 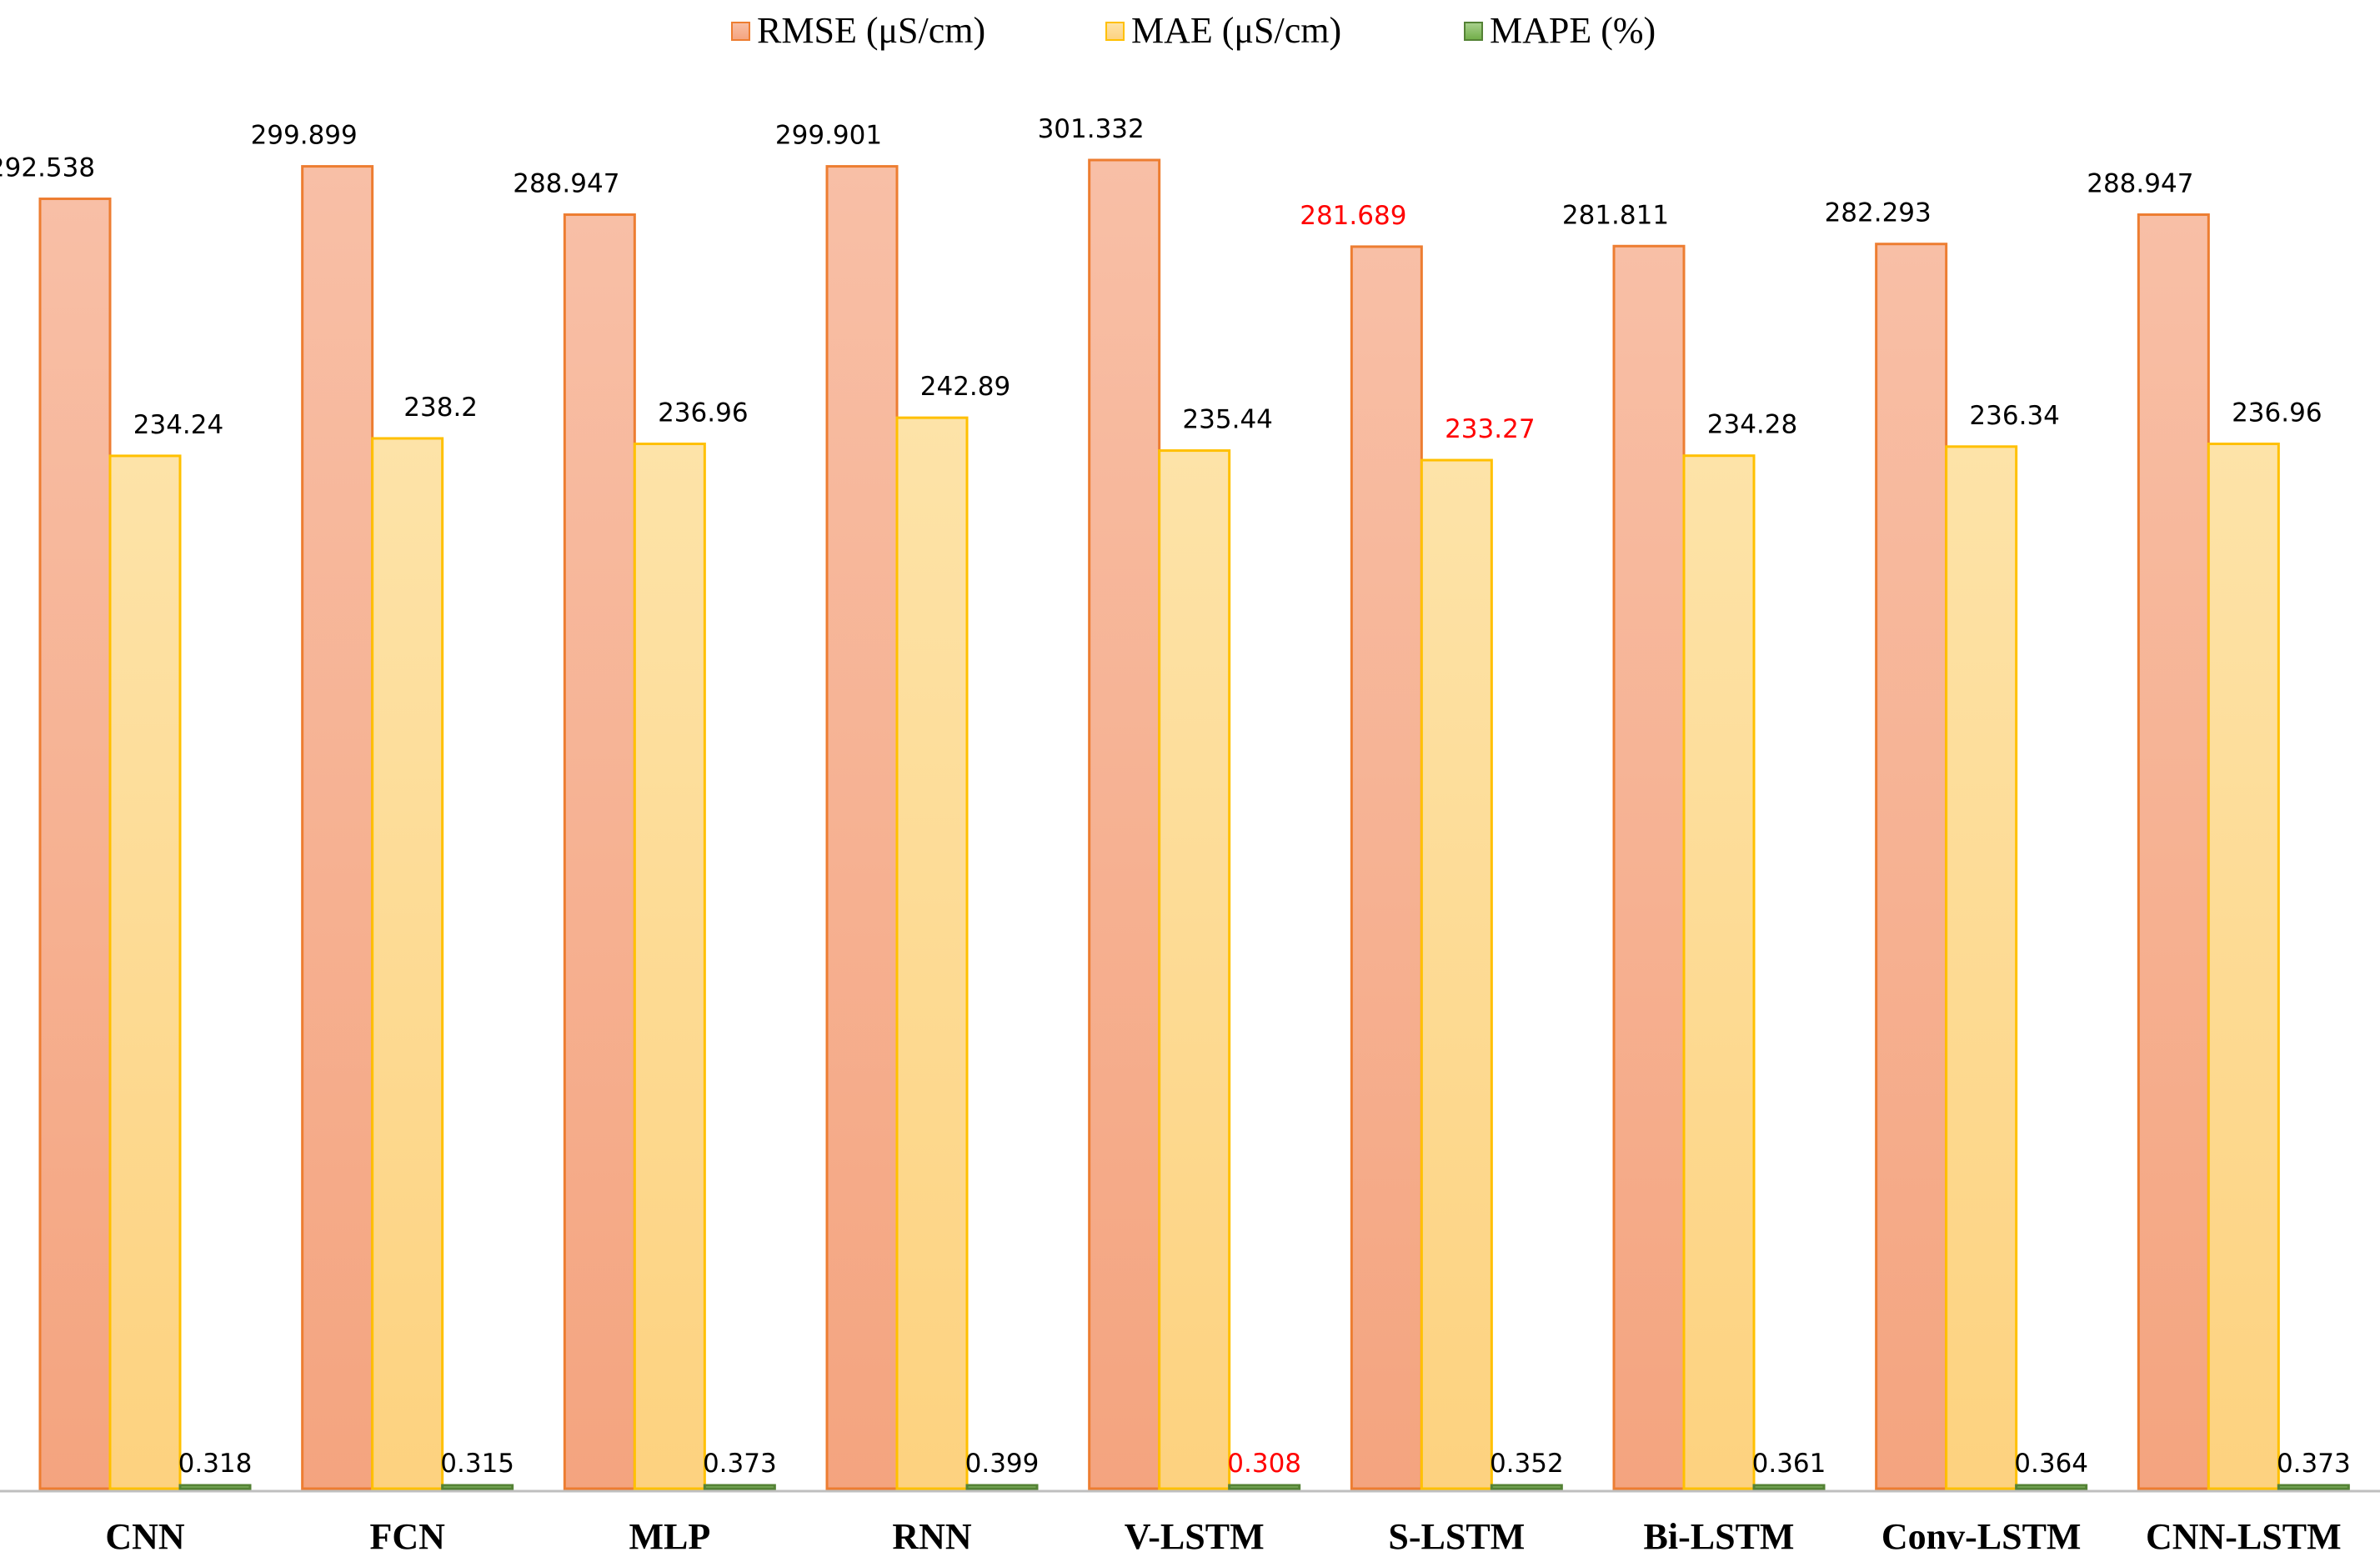 What do you see at coordinates (828, 136) in the screenshot?
I see `data-label: 299.901` at bounding box center [828, 136].